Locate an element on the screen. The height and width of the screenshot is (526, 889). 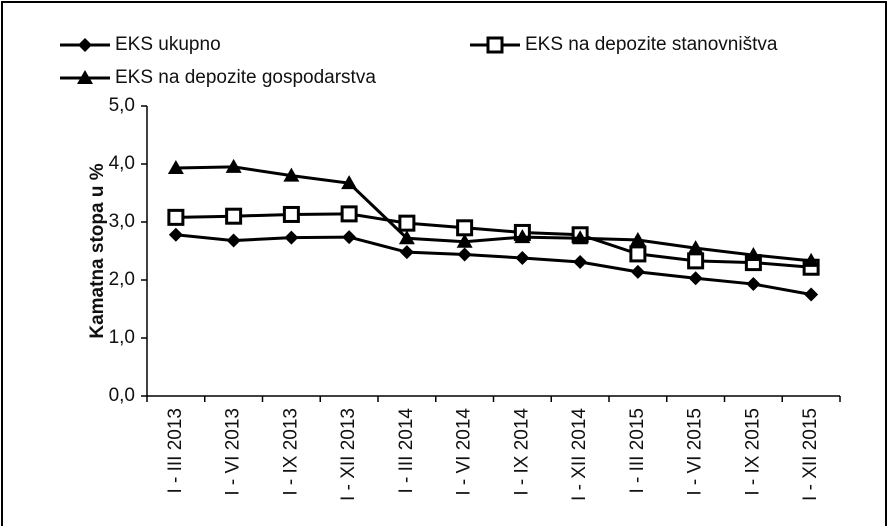
x-tick-label: I - III 2015 is located at coordinates (637, 451).